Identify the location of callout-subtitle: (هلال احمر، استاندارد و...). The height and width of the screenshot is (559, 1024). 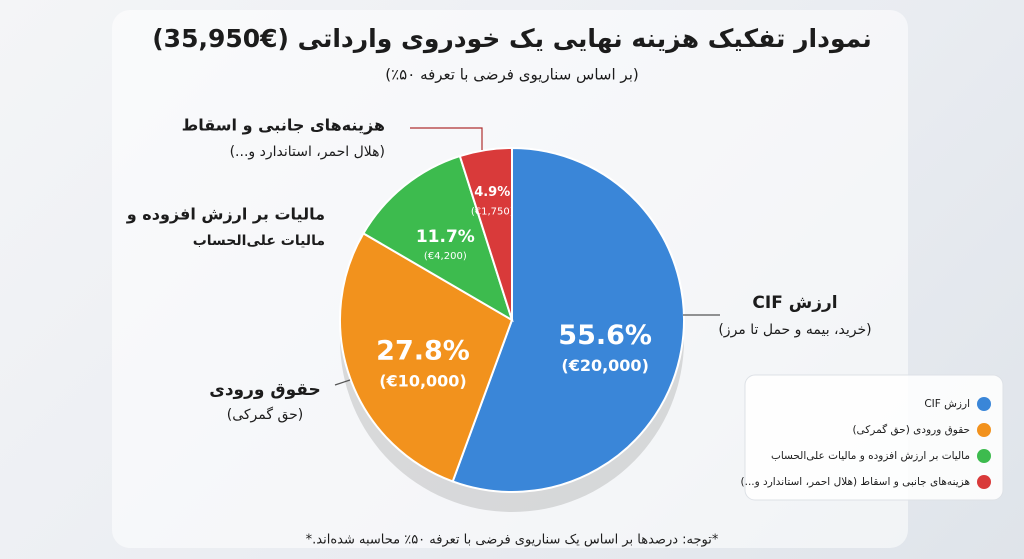
(307, 152).